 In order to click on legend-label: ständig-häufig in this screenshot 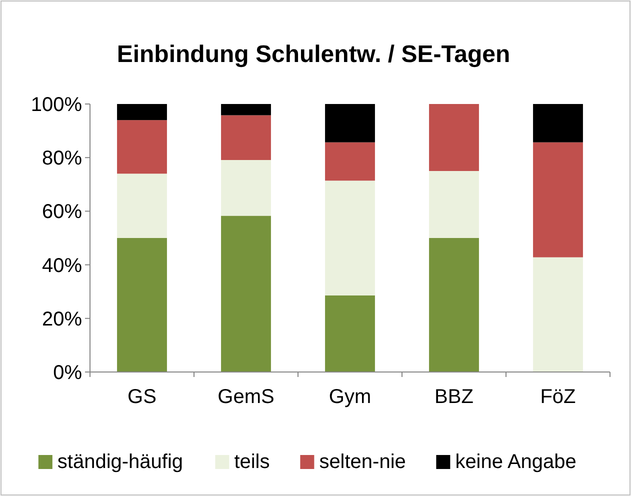, I will do `click(120, 462)`.